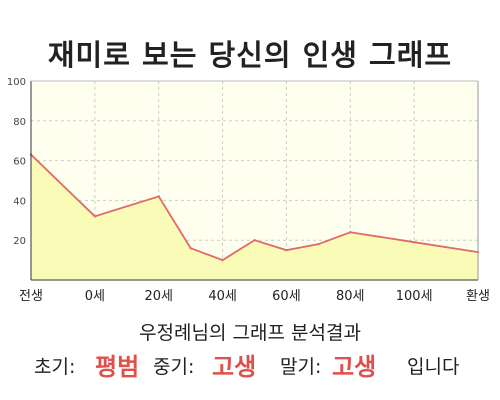  I want to click on late-stage-label: 말기:, so click(301, 367).